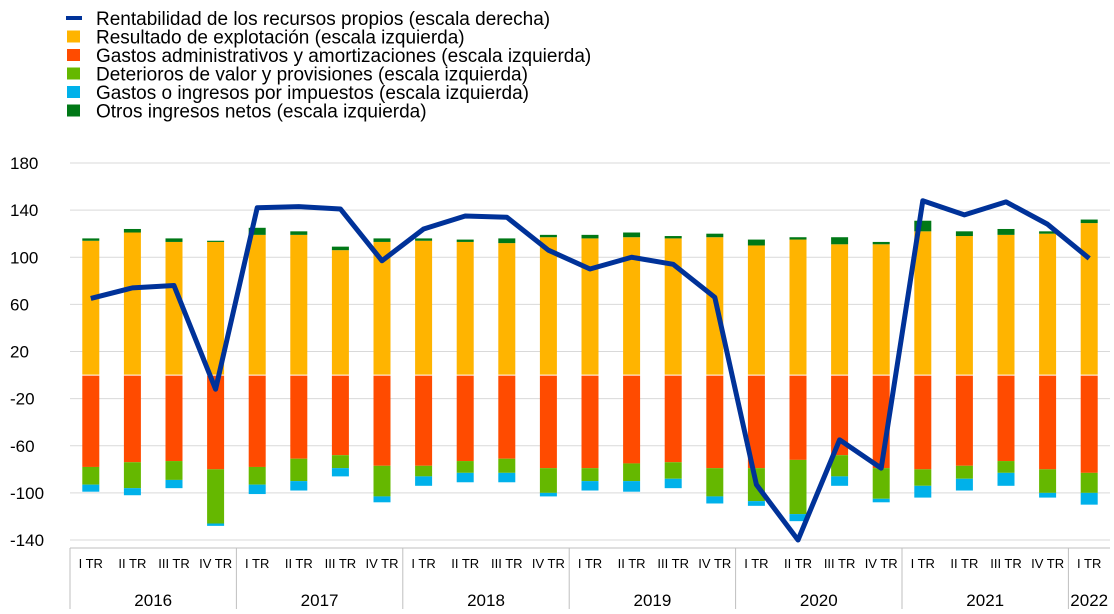 This screenshot has width=1114, height=614. Describe the element at coordinates (320, 600) in the screenshot. I see `year-label: 2017` at that location.